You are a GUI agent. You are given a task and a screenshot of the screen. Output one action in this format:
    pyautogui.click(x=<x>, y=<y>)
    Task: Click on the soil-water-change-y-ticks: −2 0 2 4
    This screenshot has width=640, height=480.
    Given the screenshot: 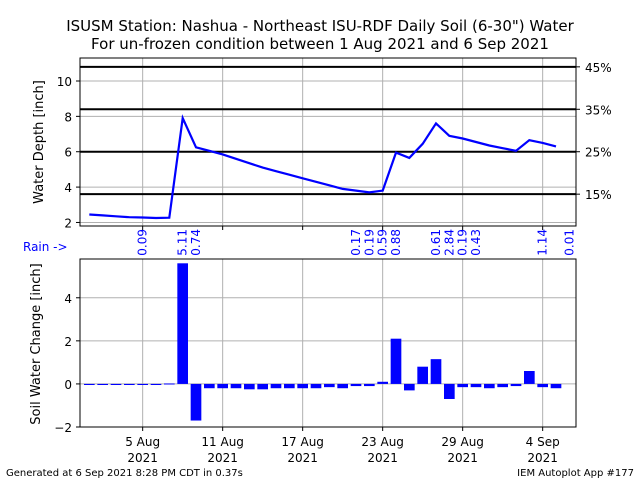 What is the action you would take?
    pyautogui.click(x=67, y=363)
    